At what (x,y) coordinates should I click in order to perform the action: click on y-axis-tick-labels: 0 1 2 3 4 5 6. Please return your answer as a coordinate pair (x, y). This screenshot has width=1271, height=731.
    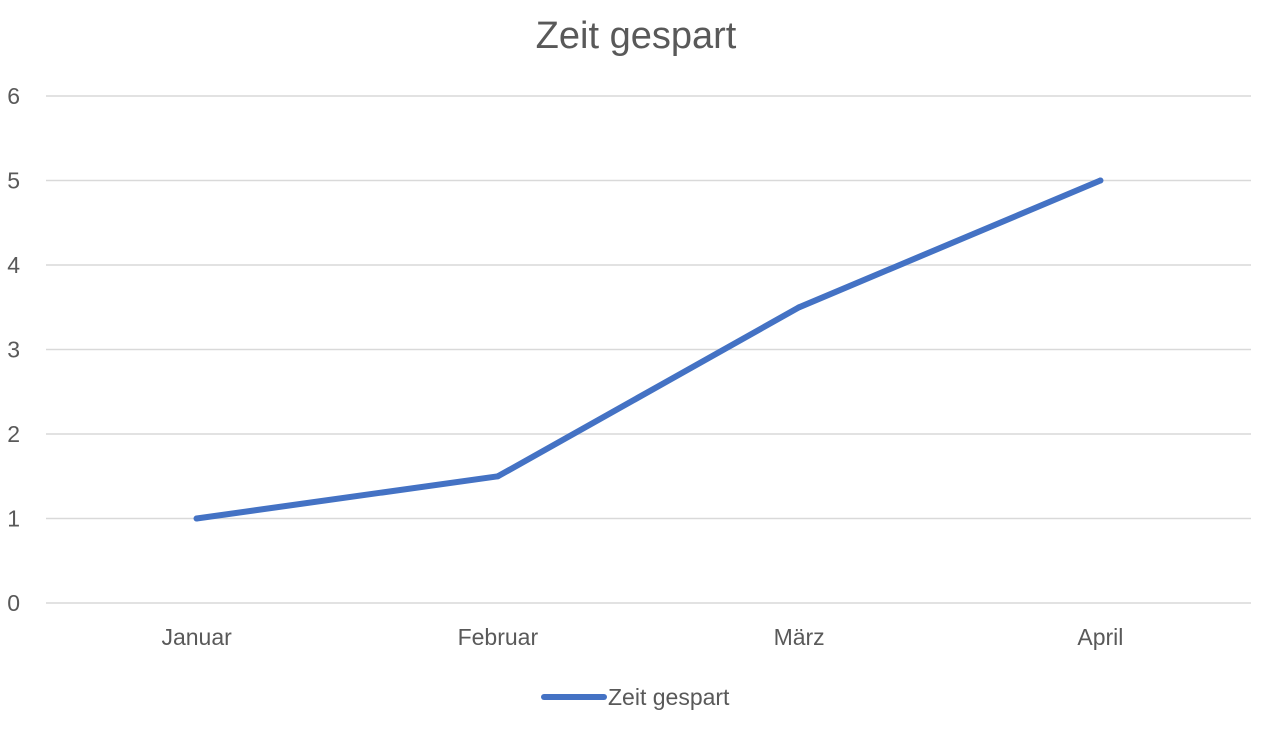
    Looking at the image, I should click on (13, 349).